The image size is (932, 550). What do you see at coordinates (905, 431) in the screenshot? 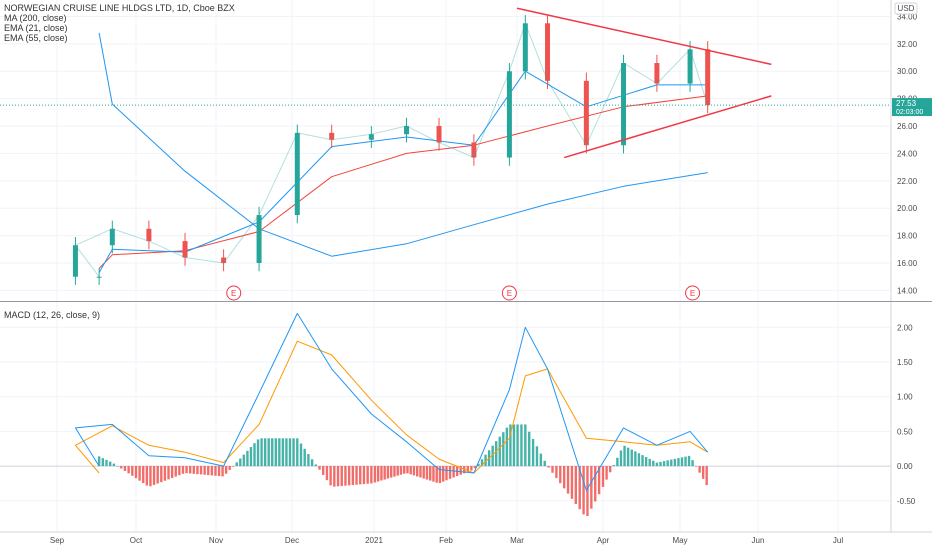
I see `macd-tick-label: 0.50` at bounding box center [905, 431].